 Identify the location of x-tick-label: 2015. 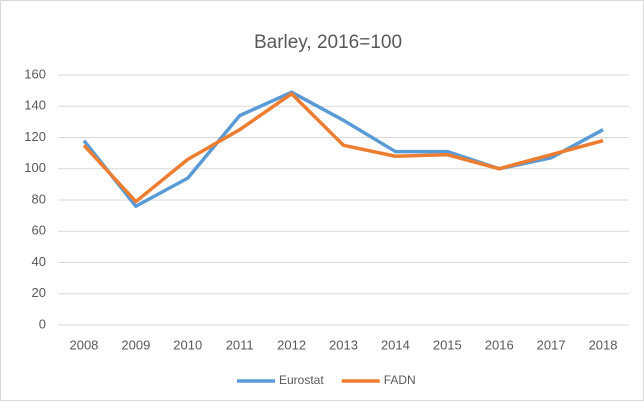
(447, 344).